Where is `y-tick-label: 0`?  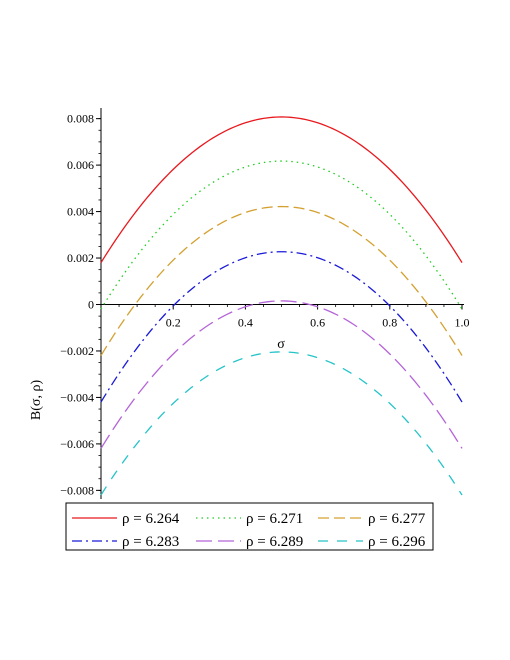 y-tick-label: 0 is located at coordinates (91, 305).